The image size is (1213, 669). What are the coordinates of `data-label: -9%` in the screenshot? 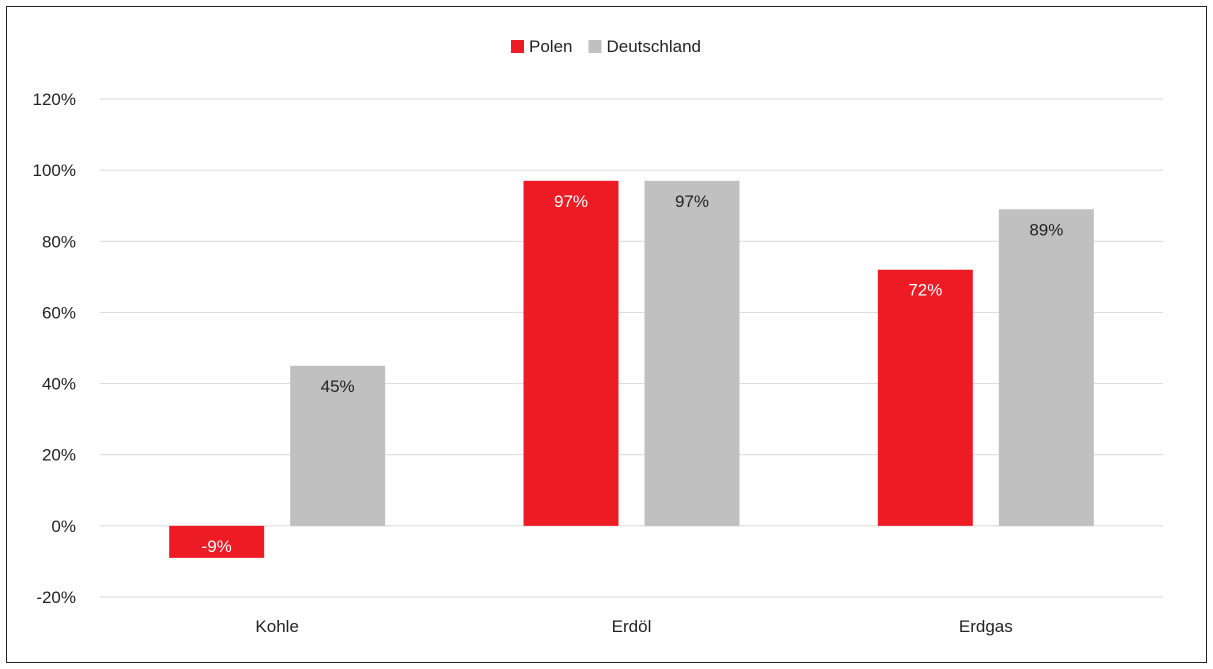 It's located at (217, 546).